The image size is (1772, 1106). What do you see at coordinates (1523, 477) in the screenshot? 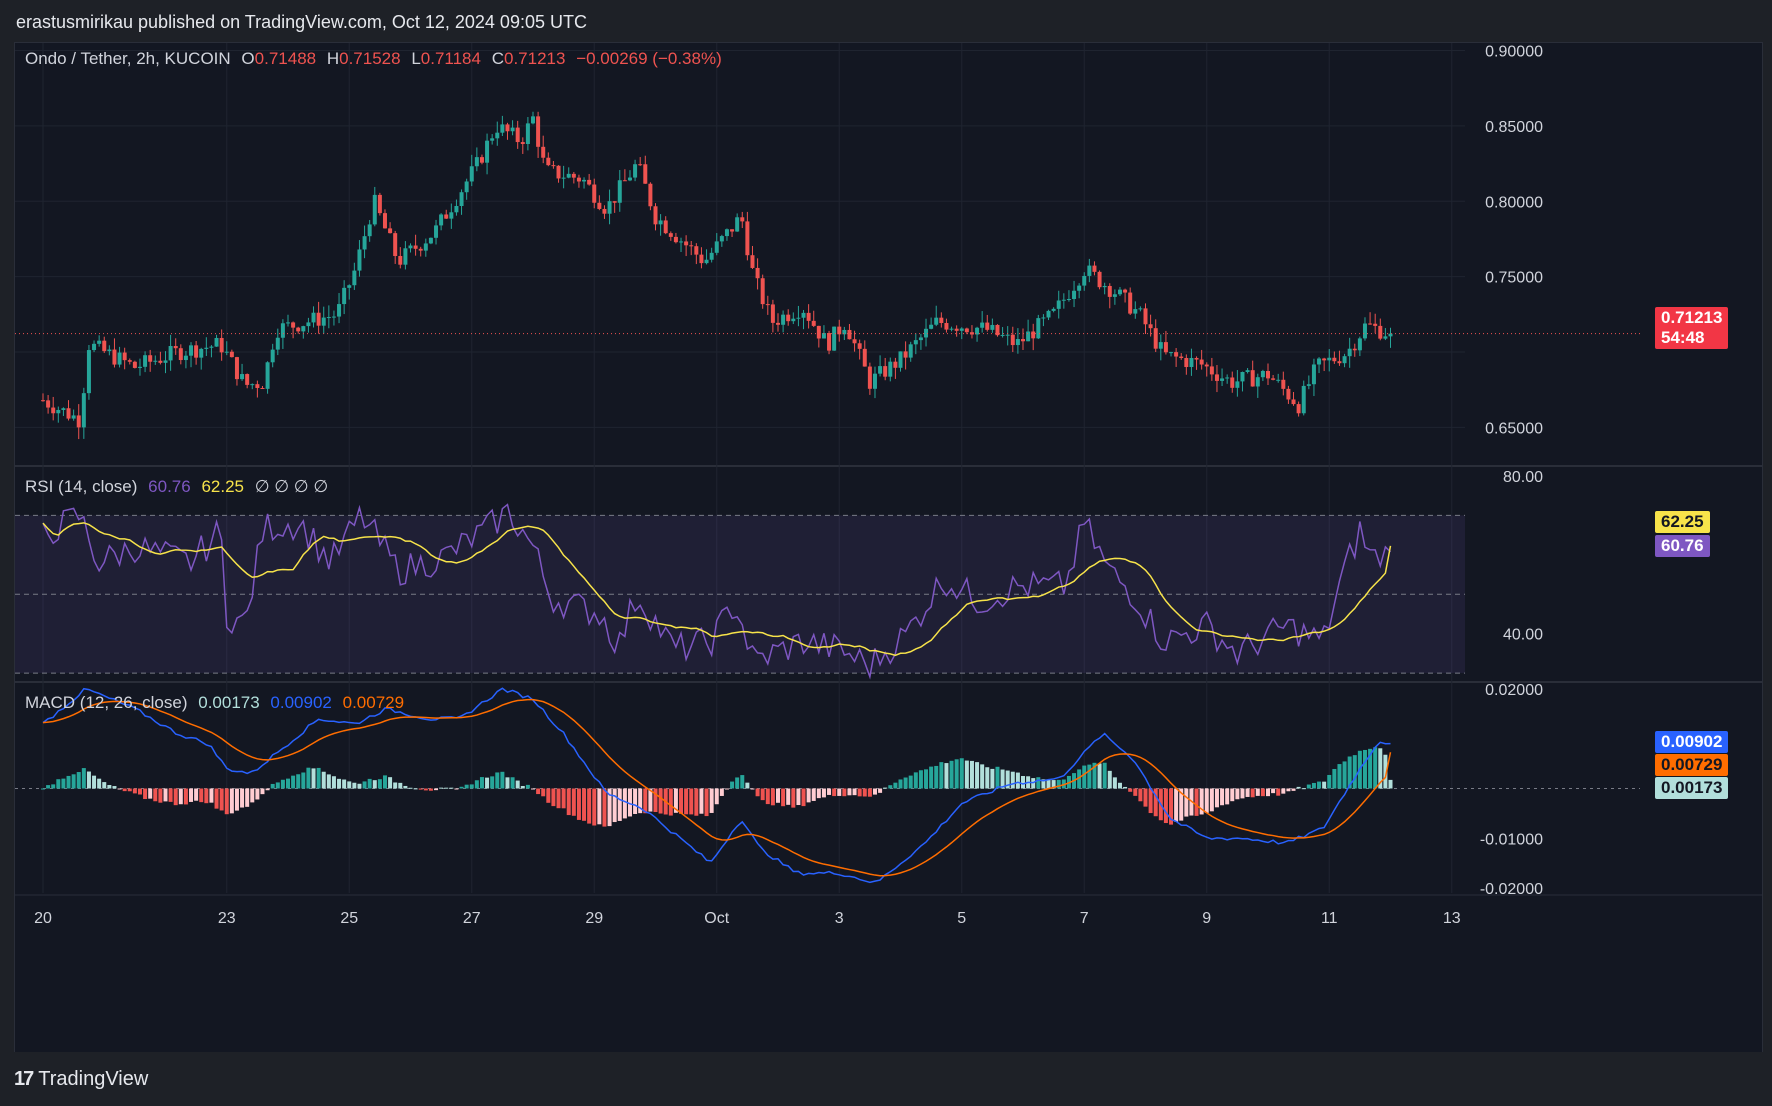
I see `rsi-tick-label: 80.00` at bounding box center [1523, 477].